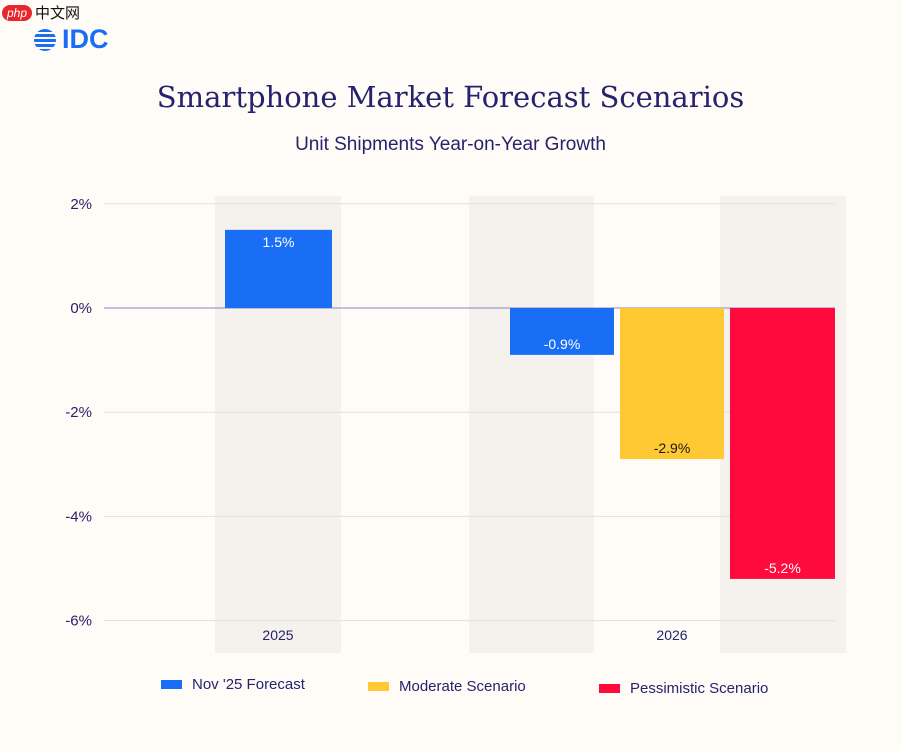  Describe the element at coordinates (531, 424) in the screenshot. I see `category-band` at that location.